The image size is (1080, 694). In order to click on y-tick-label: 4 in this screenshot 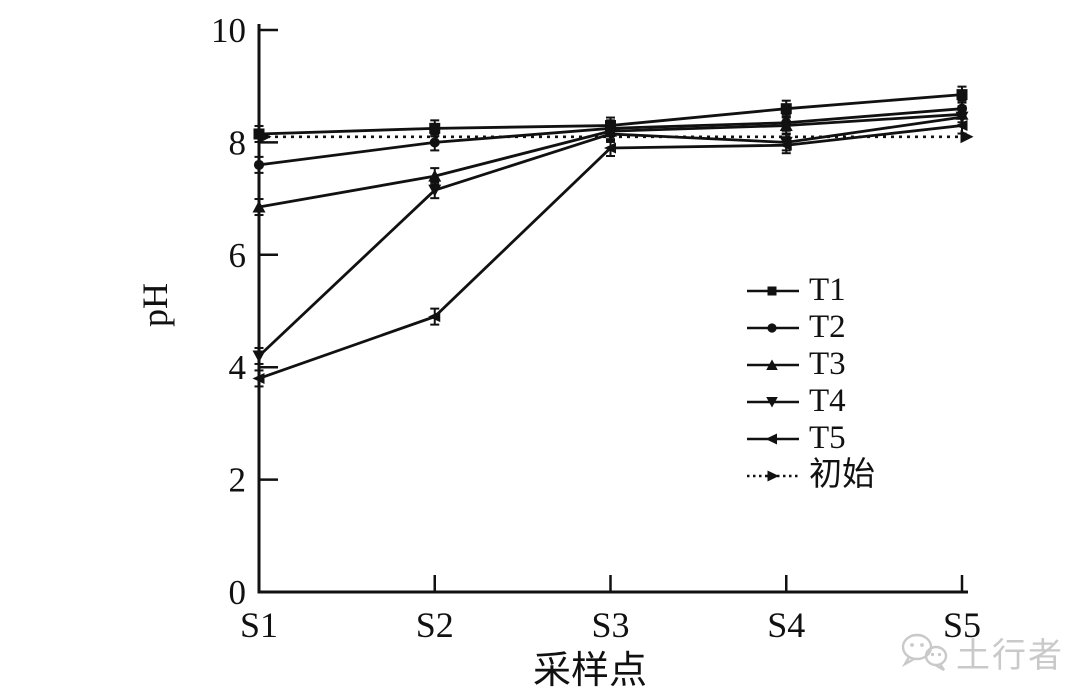, I will do `click(238, 367)`.